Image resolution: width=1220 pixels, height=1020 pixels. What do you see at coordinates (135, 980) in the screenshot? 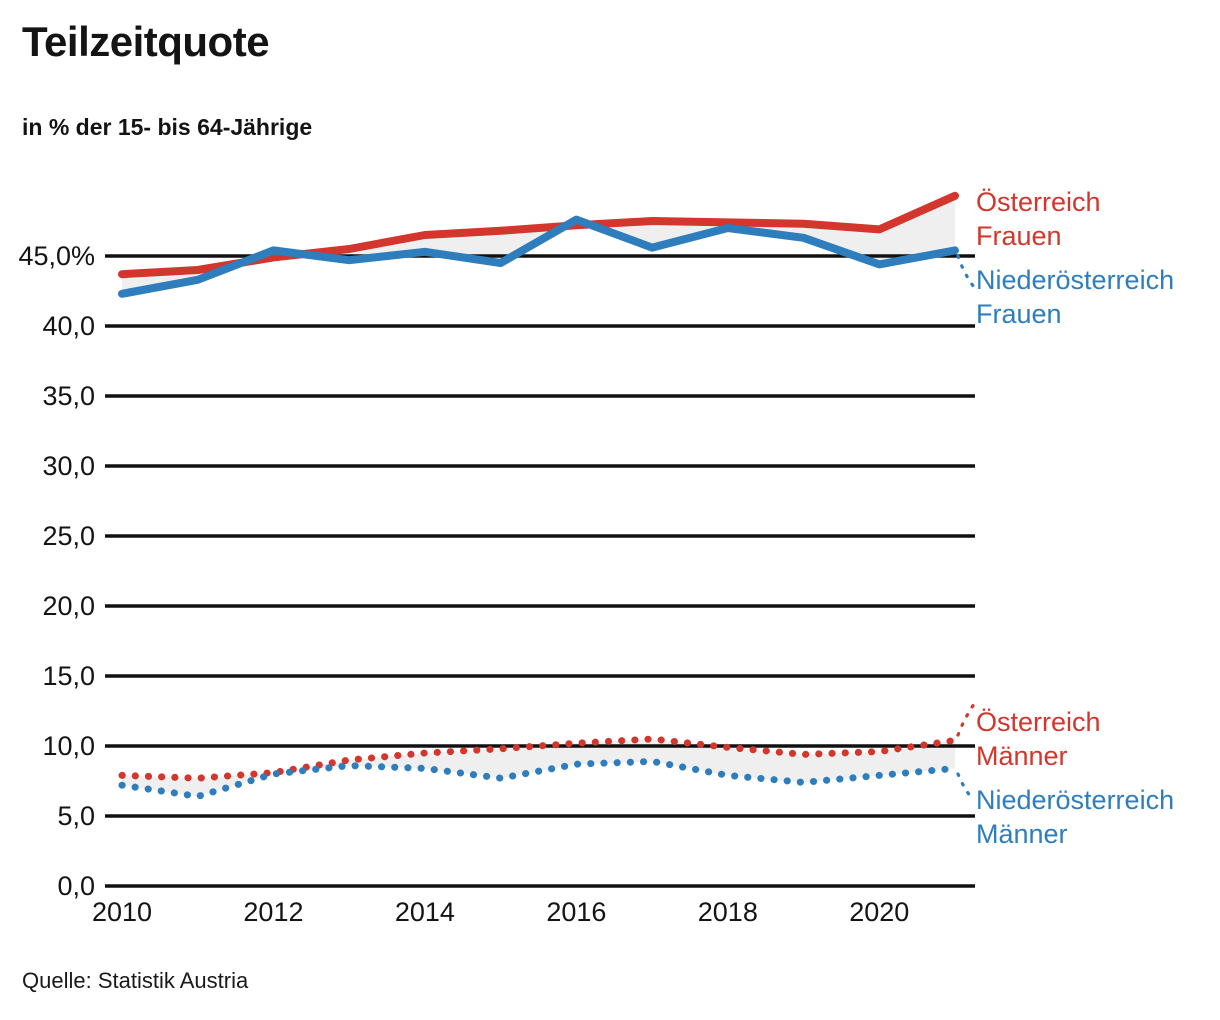
I see `source-note: Quelle: Statistik Austria` at bounding box center [135, 980].